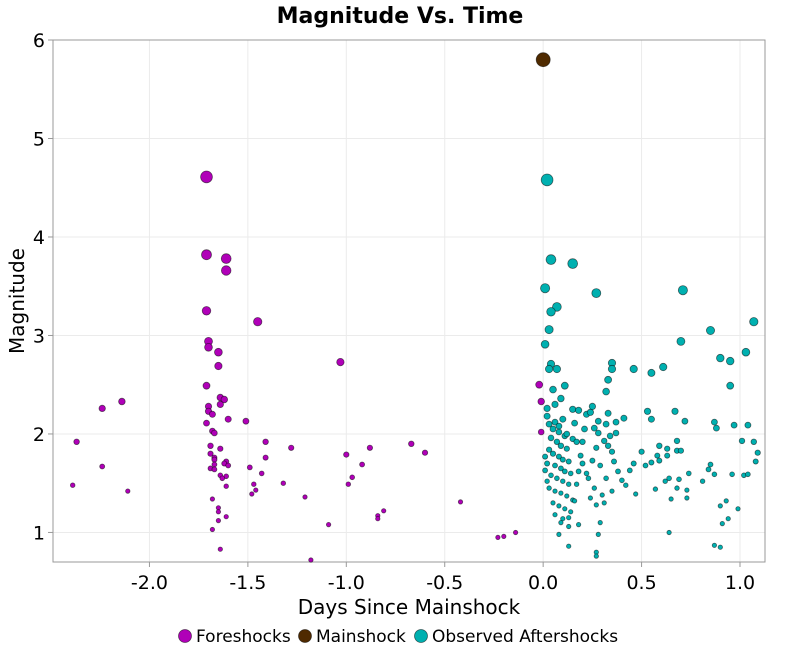 Image resolution: width=800 pixels, height=654 pixels. What do you see at coordinates (346, 583) in the screenshot?
I see `x-tick-label: -1.0` at bounding box center [346, 583].